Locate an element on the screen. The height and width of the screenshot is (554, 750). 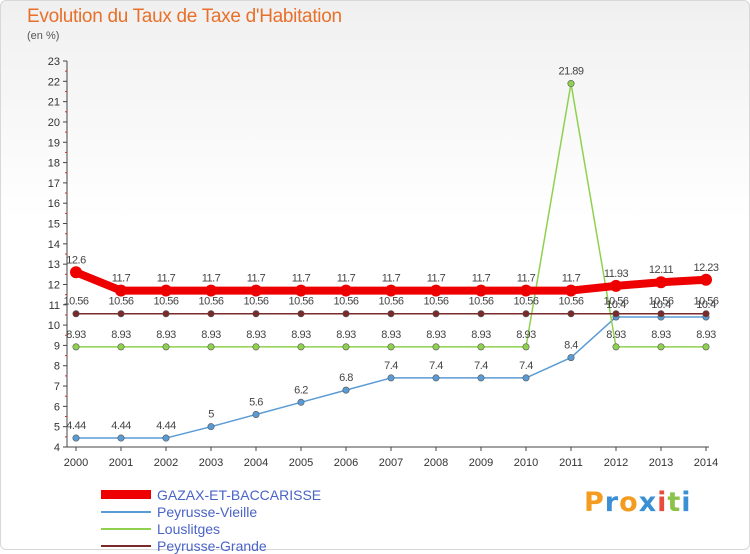
legend-item: Peyrusse-Vieille is located at coordinates (211, 511).